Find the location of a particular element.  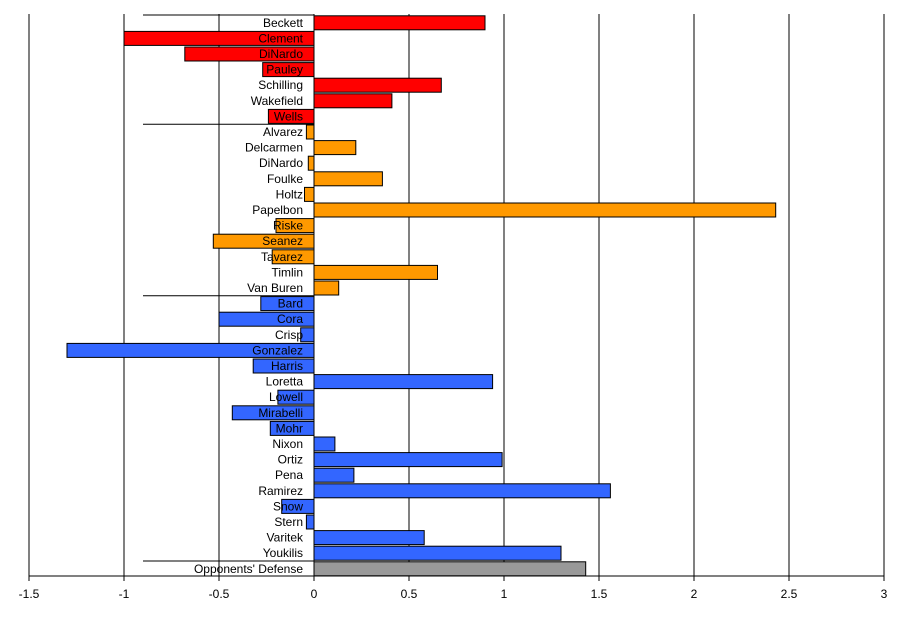

x-tick-label: -1 is located at coordinates (124, 594).